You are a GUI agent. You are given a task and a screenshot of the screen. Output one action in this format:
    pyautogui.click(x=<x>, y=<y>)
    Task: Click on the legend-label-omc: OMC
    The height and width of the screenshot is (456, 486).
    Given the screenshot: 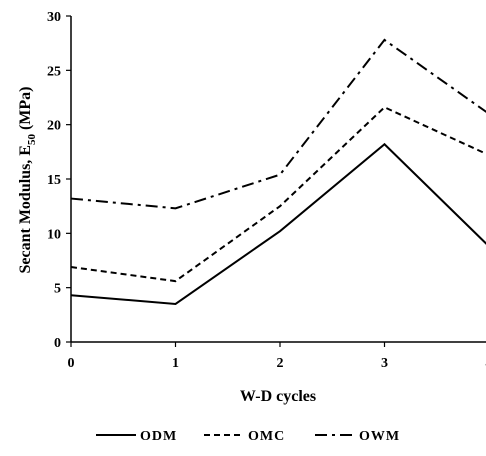 What is the action you would take?
    pyautogui.click(x=266, y=436)
    